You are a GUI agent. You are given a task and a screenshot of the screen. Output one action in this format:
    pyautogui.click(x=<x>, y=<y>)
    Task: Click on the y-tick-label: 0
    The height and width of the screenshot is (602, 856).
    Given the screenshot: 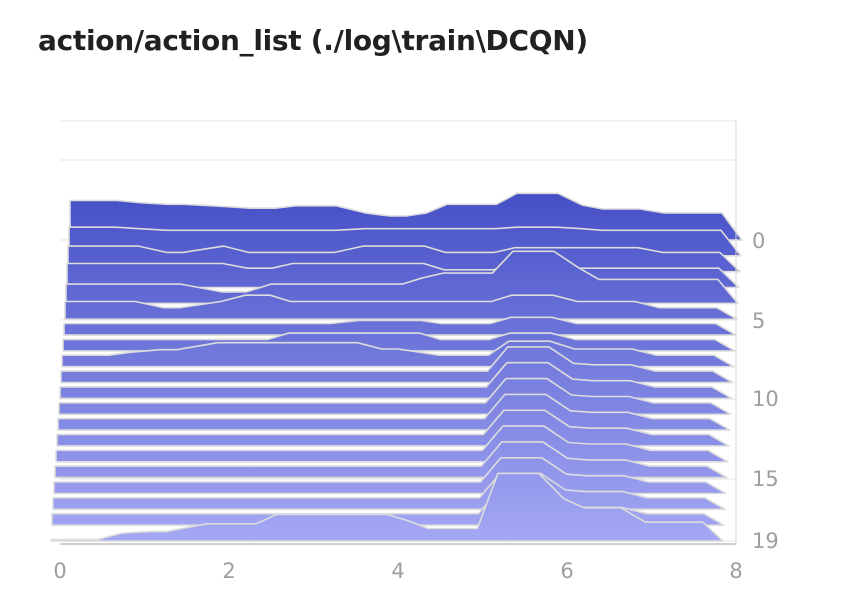 What is the action you would take?
    pyautogui.click(x=758, y=241)
    